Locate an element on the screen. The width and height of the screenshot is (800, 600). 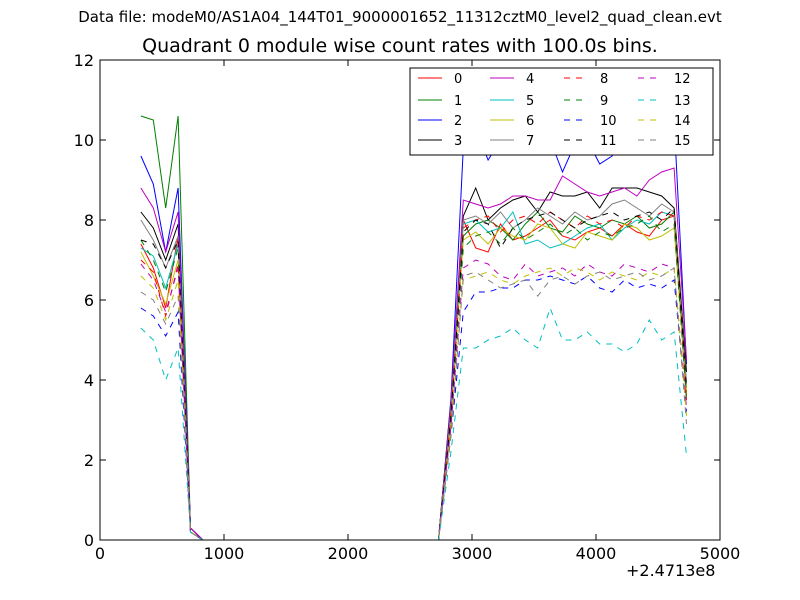
legend-label: 5 is located at coordinates (530, 101).